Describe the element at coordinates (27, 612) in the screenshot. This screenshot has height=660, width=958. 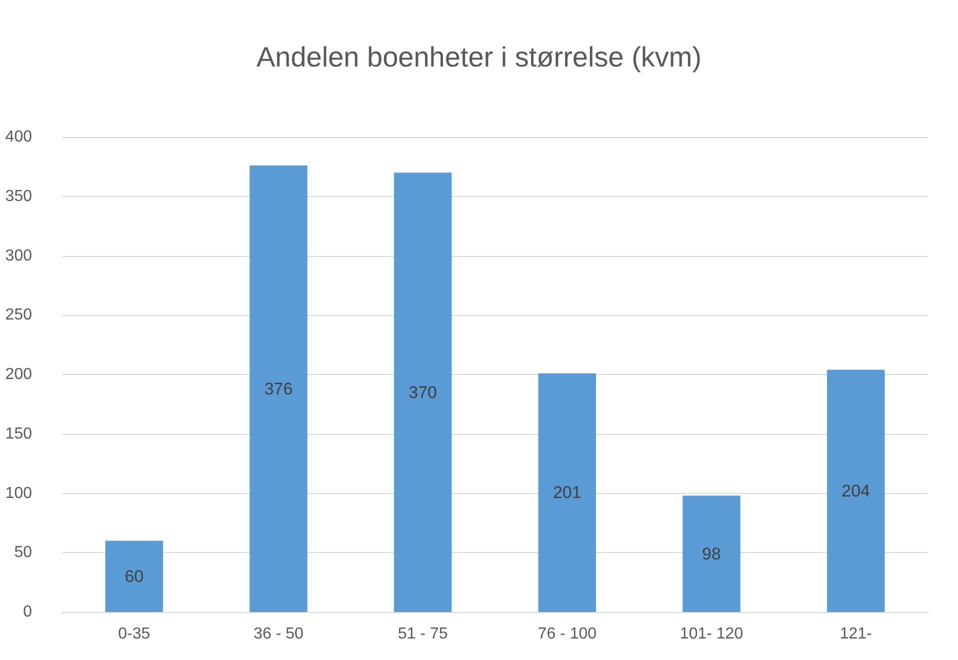
I see `y-tick-label: 0` at that location.